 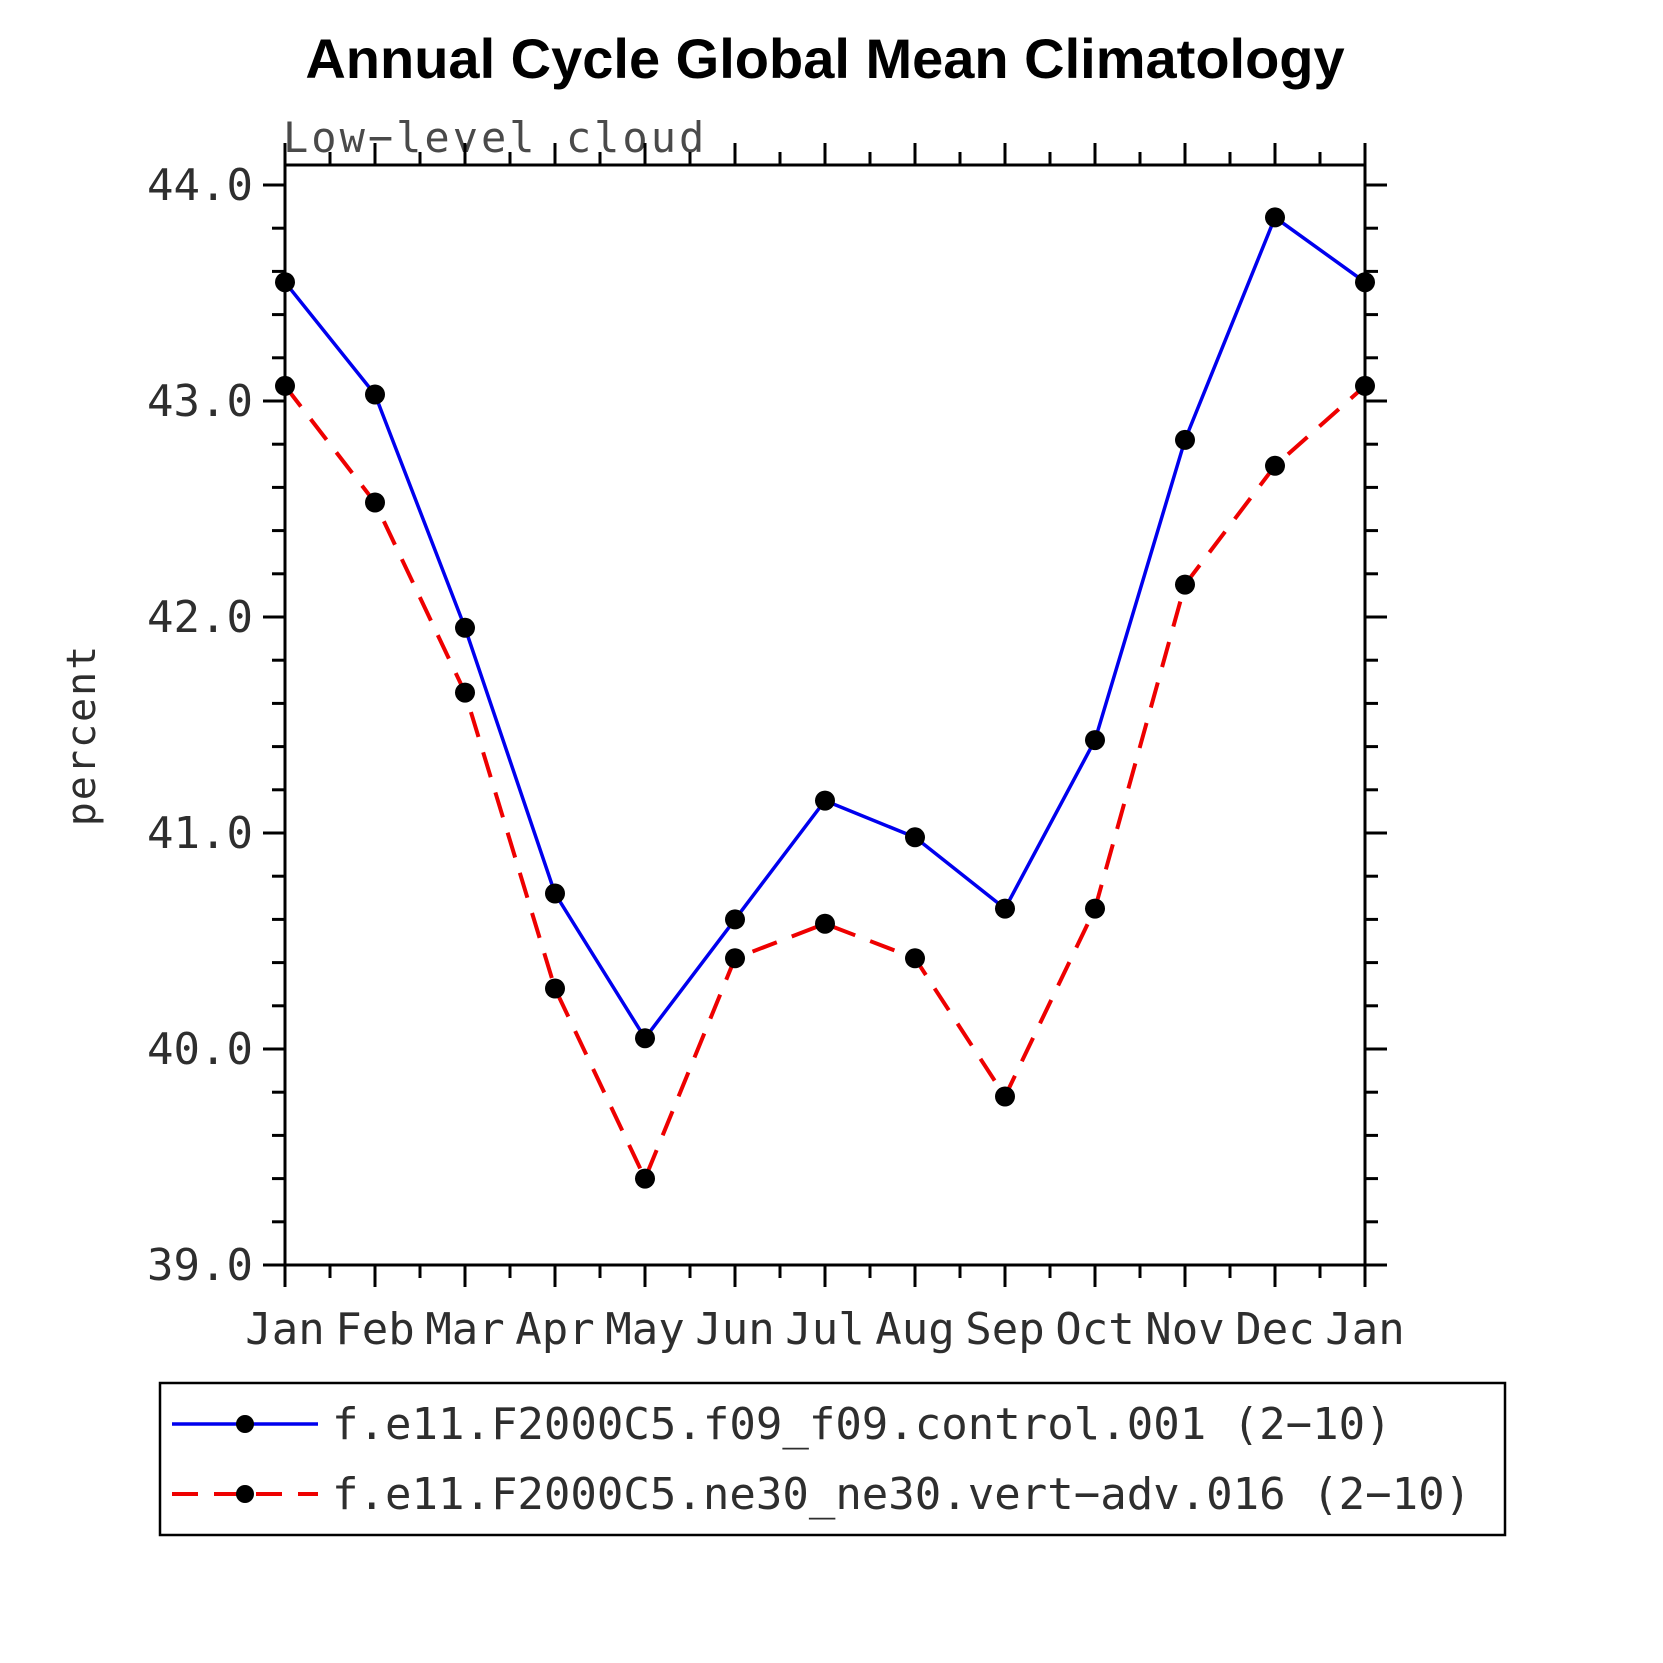 What do you see at coordinates (200, 1049) in the screenshot?
I see `y-tick-label: 40.0` at bounding box center [200, 1049].